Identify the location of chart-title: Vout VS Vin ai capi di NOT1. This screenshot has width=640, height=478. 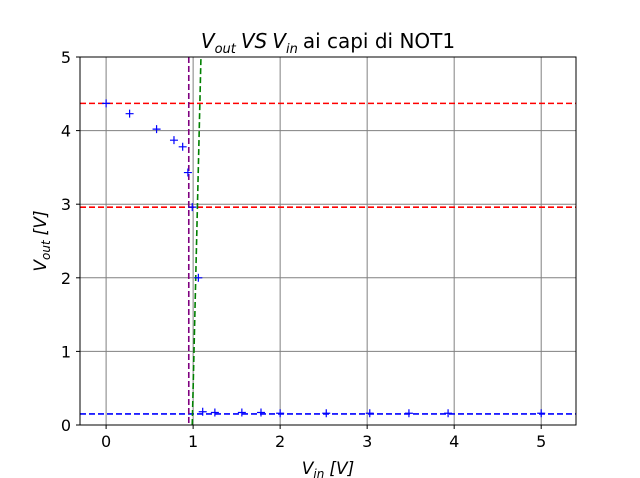
(328, 43).